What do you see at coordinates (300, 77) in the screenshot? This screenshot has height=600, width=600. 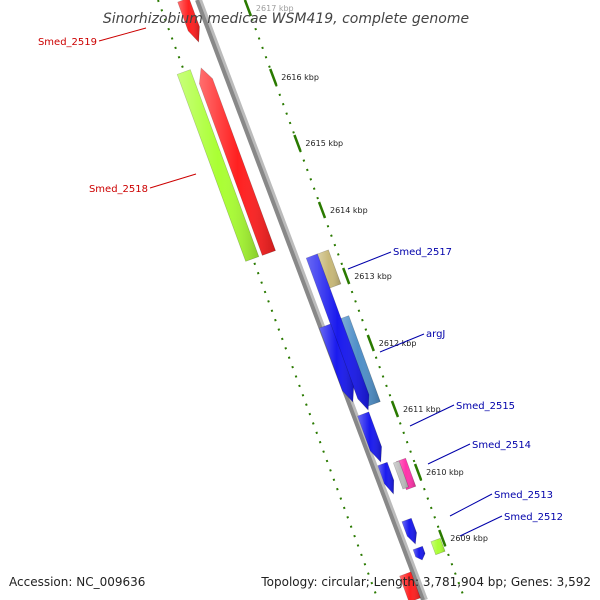 I see `scale-tick-label: 2616 kbp` at bounding box center [300, 77].